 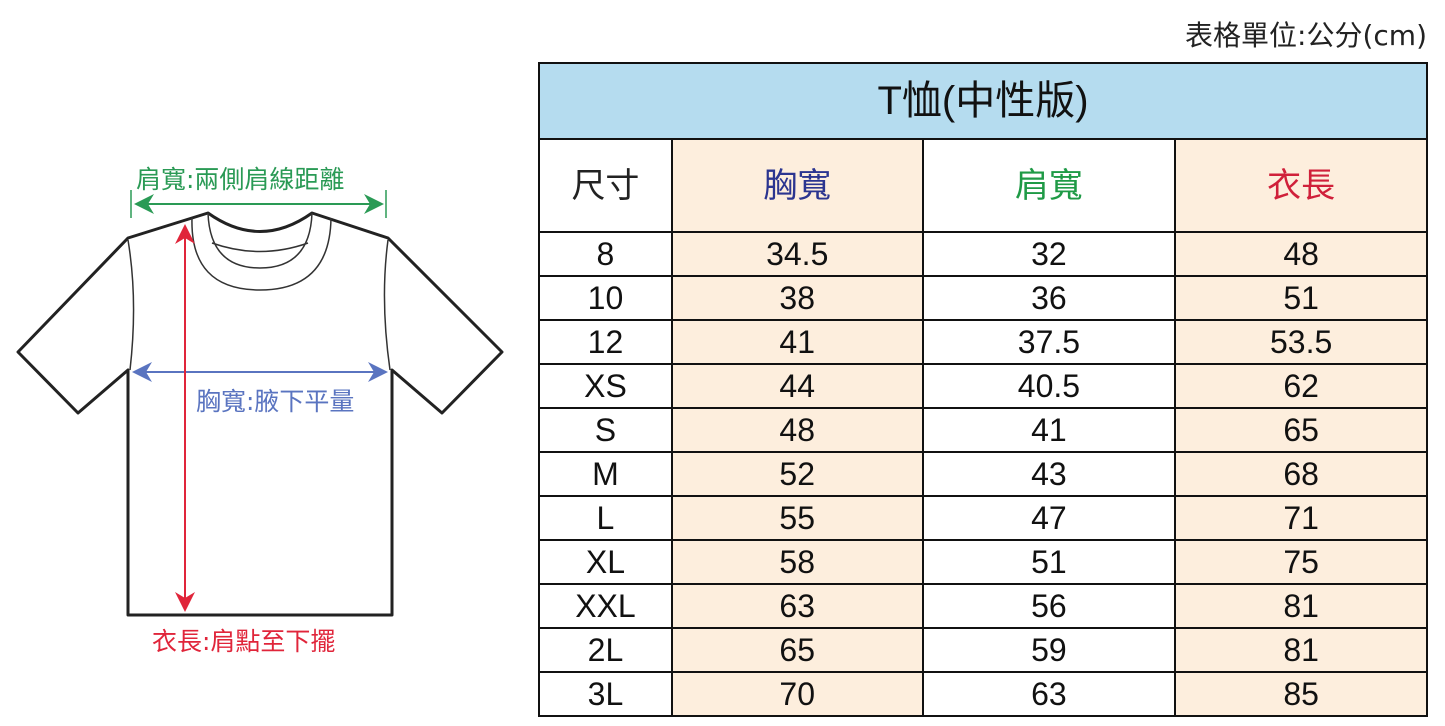 I want to click on shoulder-cell: 43, so click(x=1049, y=474).